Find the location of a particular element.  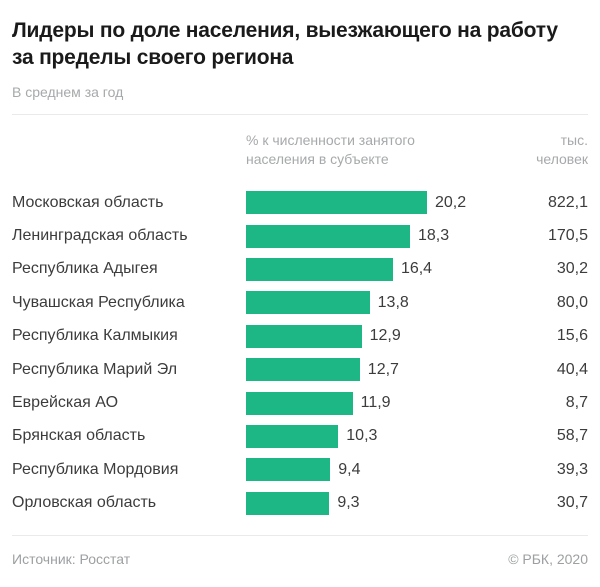

region-label: Брянская область is located at coordinates (79, 436).